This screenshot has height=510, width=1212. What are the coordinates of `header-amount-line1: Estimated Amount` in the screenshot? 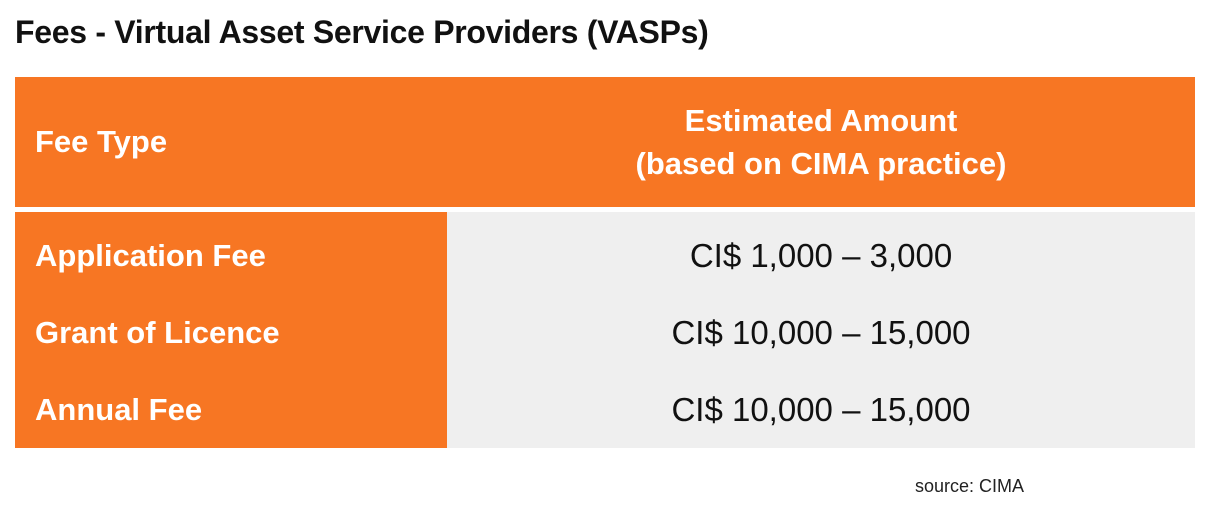 It's located at (821, 120).